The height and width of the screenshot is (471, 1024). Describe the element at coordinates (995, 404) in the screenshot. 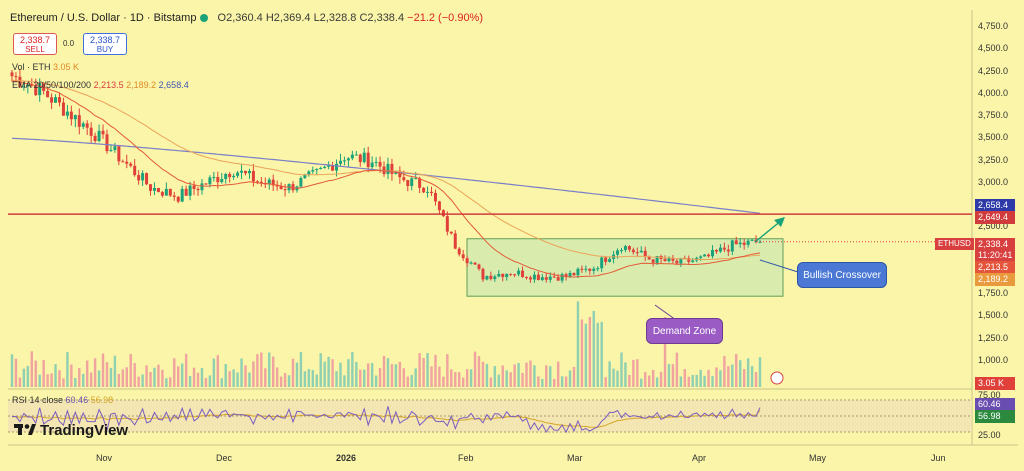

I see `rsi-tag: 60.46` at that location.